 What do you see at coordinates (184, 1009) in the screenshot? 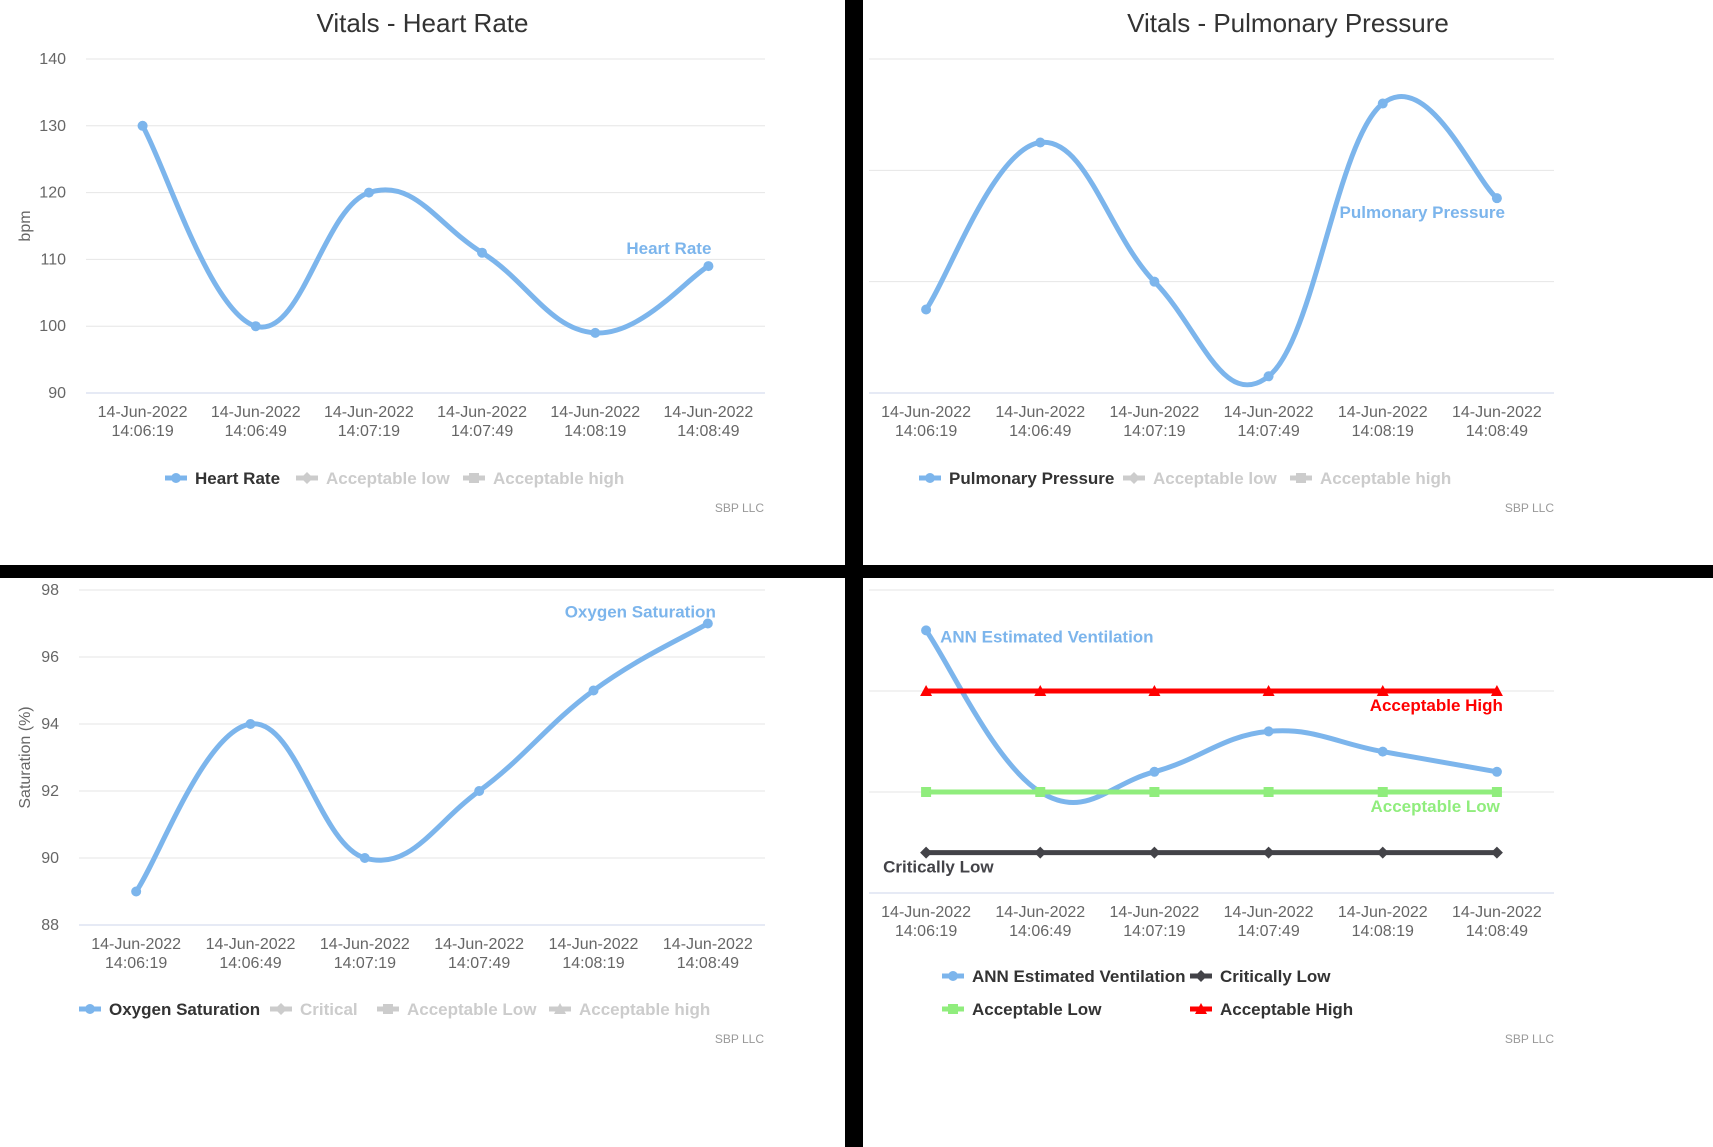
I see `legend-label: Oxygen Saturation` at bounding box center [184, 1009].